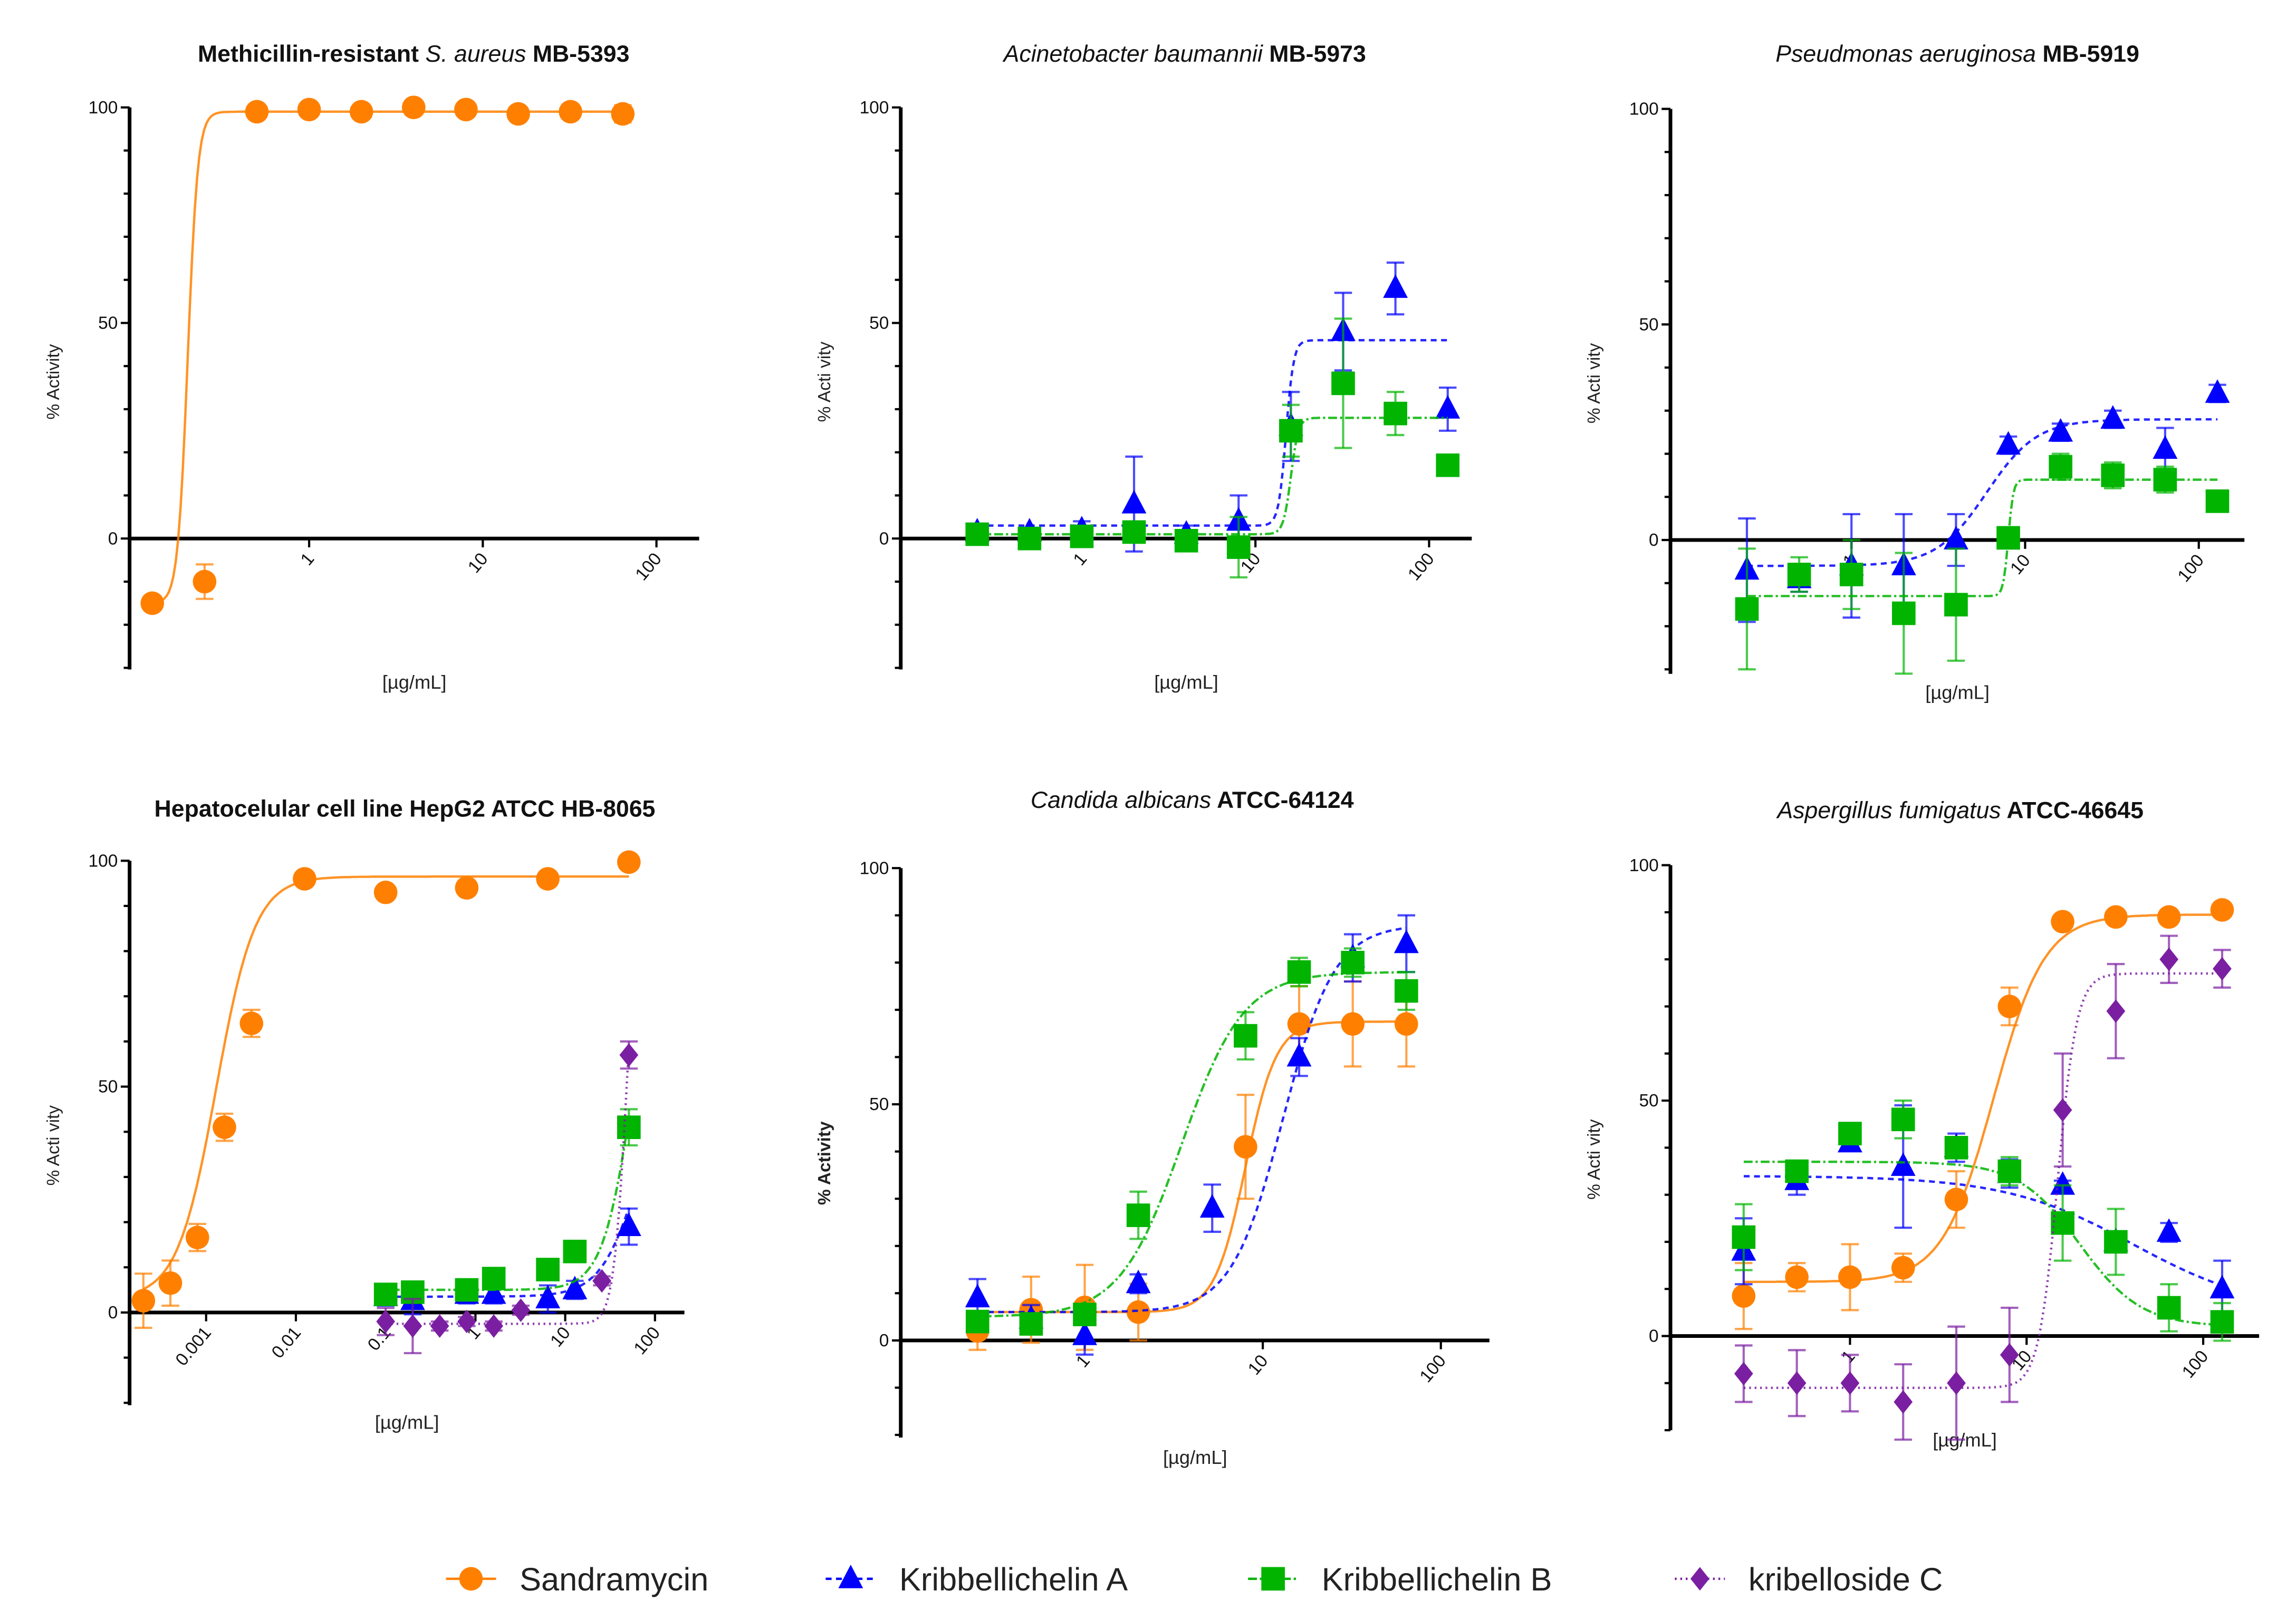 The height and width of the screenshot is (1620, 2296). I want to click on chart-title: Candida albicans ATCC-64124, so click(1193, 800).